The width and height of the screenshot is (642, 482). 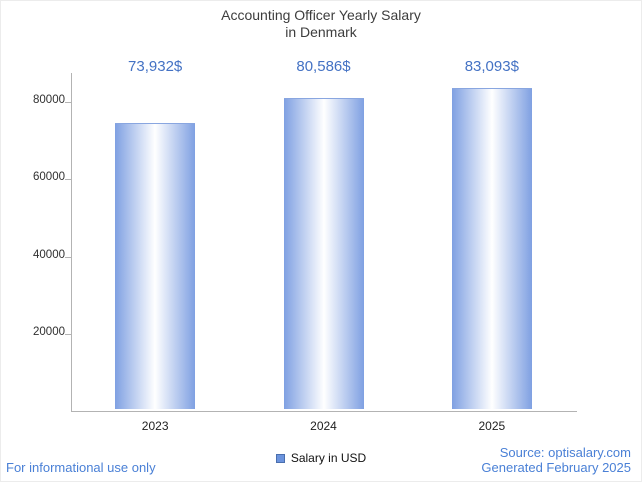 I want to click on y-tick-label: 60000, so click(x=49, y=177).